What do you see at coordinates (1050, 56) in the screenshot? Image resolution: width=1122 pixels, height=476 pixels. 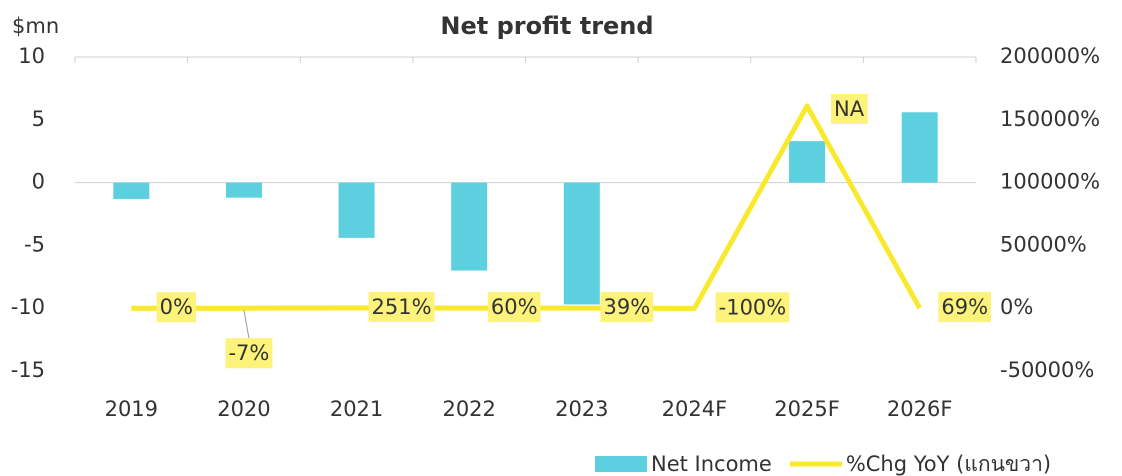 I see `y2-tick-label: 200000%` at bounding box center [1050, 56].